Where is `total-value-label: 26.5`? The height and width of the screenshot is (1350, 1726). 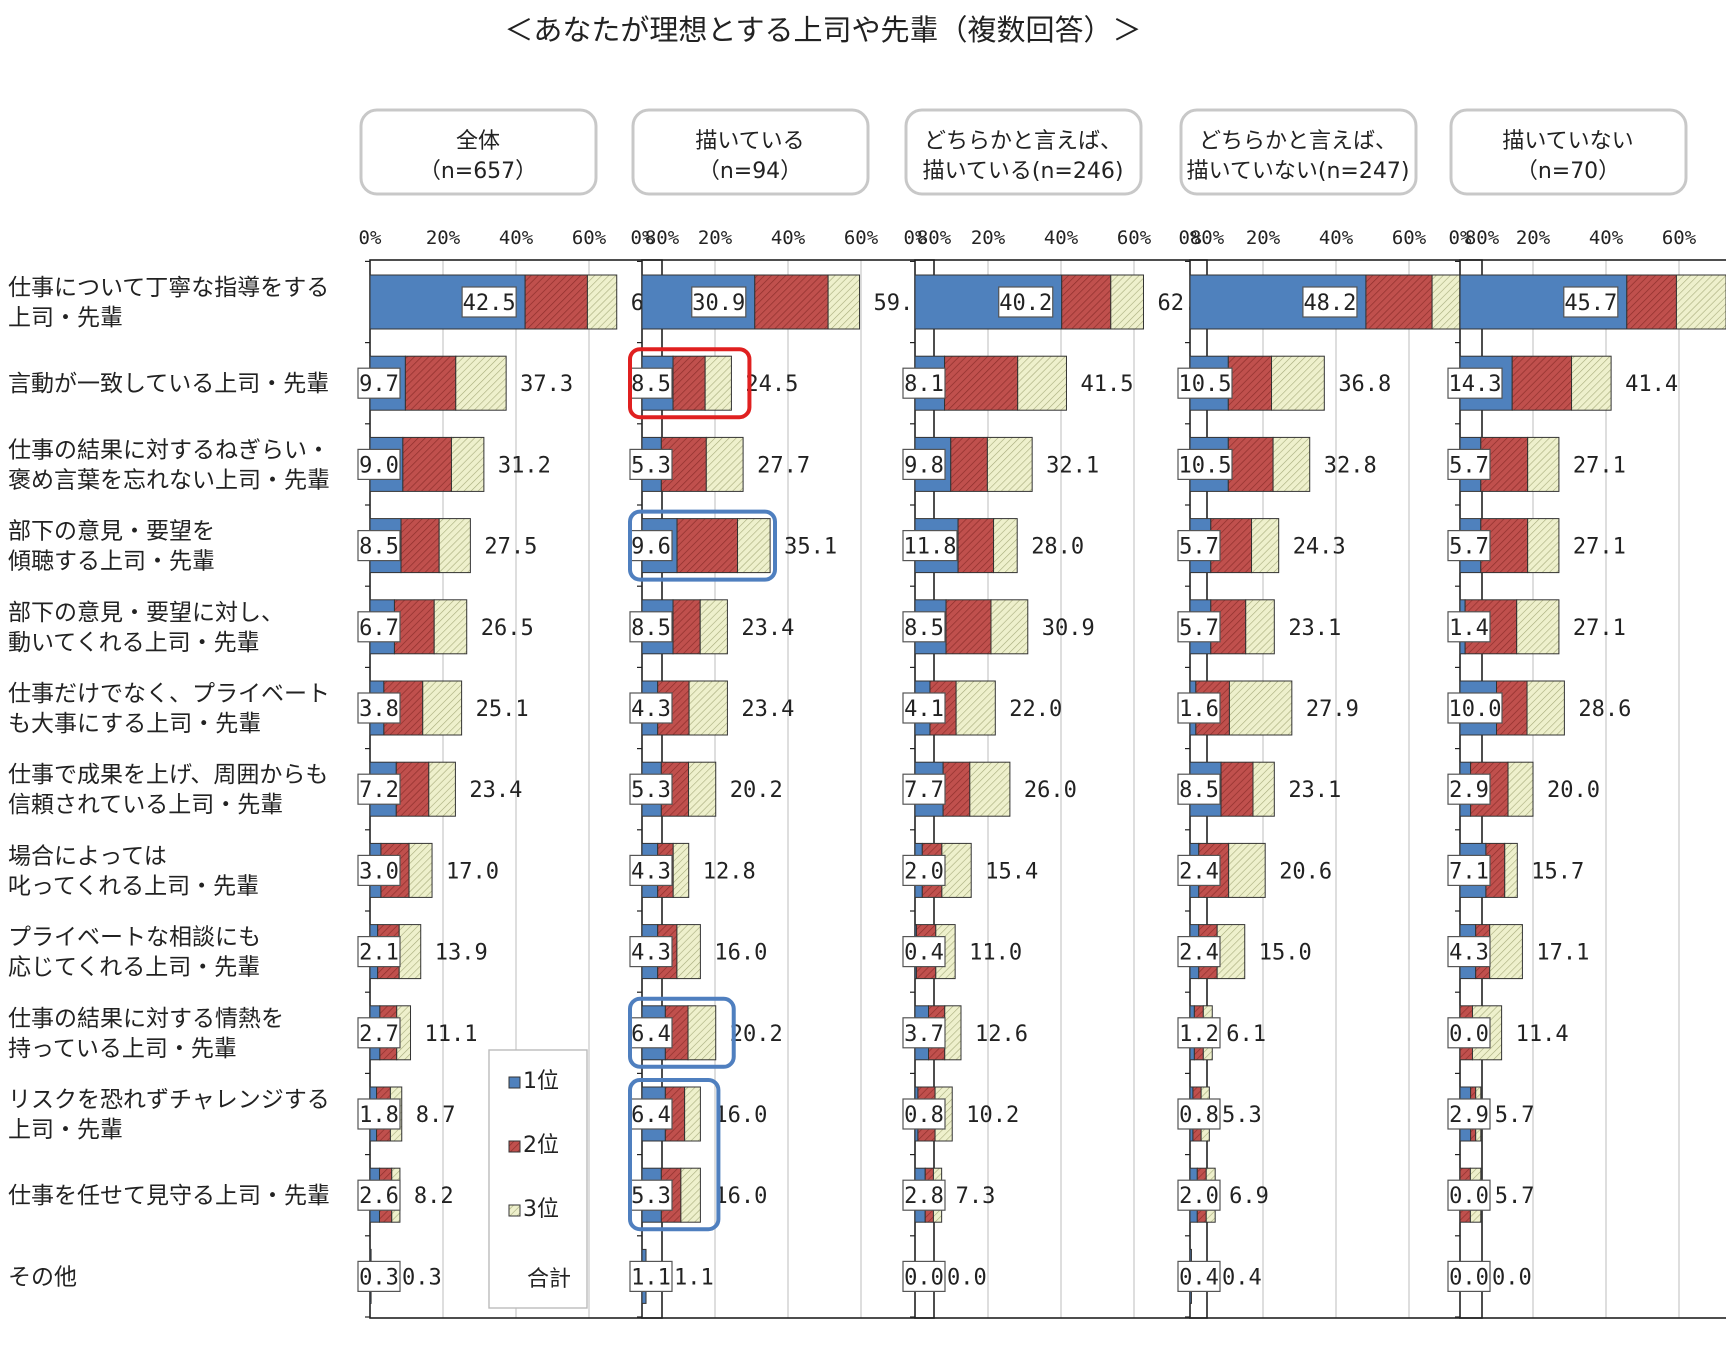
total-value-label: 26.5 is located at coordinates (507, 628).